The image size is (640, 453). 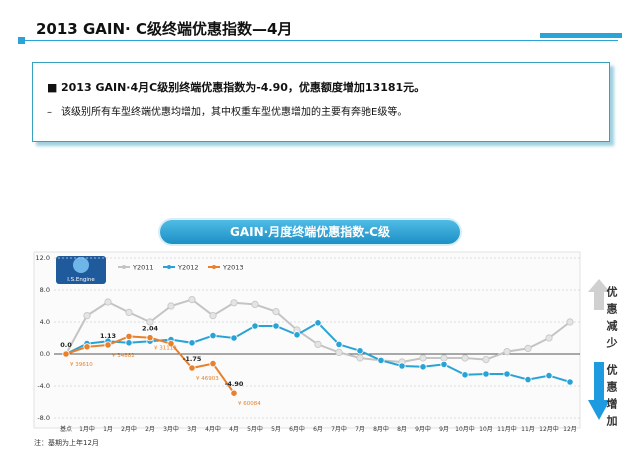 I want to click on x-tick-label: 6月中, so click(x=297, y=429).